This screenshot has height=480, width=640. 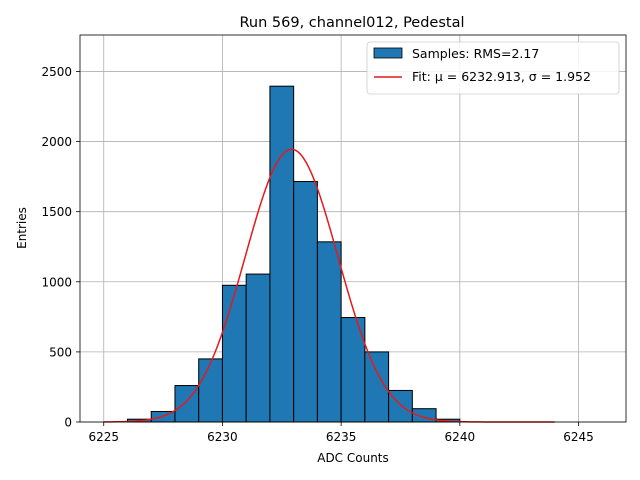 What do you see at coordinates (60, 247) in the screenshot?
I see `y-axis-ticks: 0 500 1000 1500 2000 2500` at bounding box center [60, 247].